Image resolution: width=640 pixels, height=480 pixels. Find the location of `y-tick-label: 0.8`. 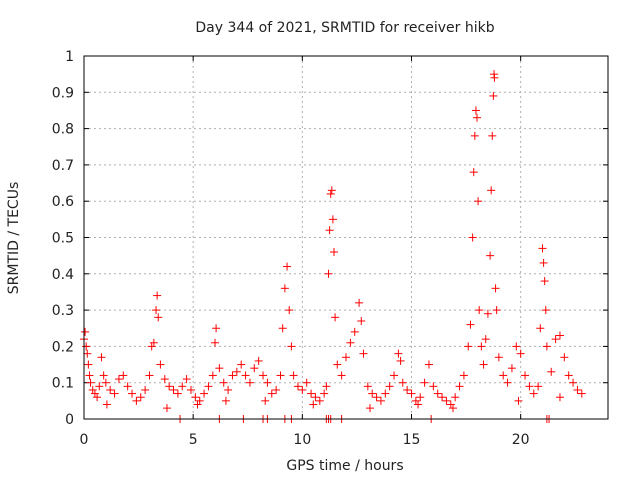

y-tick-label: 0.8 is located at coordinates (63, 130).